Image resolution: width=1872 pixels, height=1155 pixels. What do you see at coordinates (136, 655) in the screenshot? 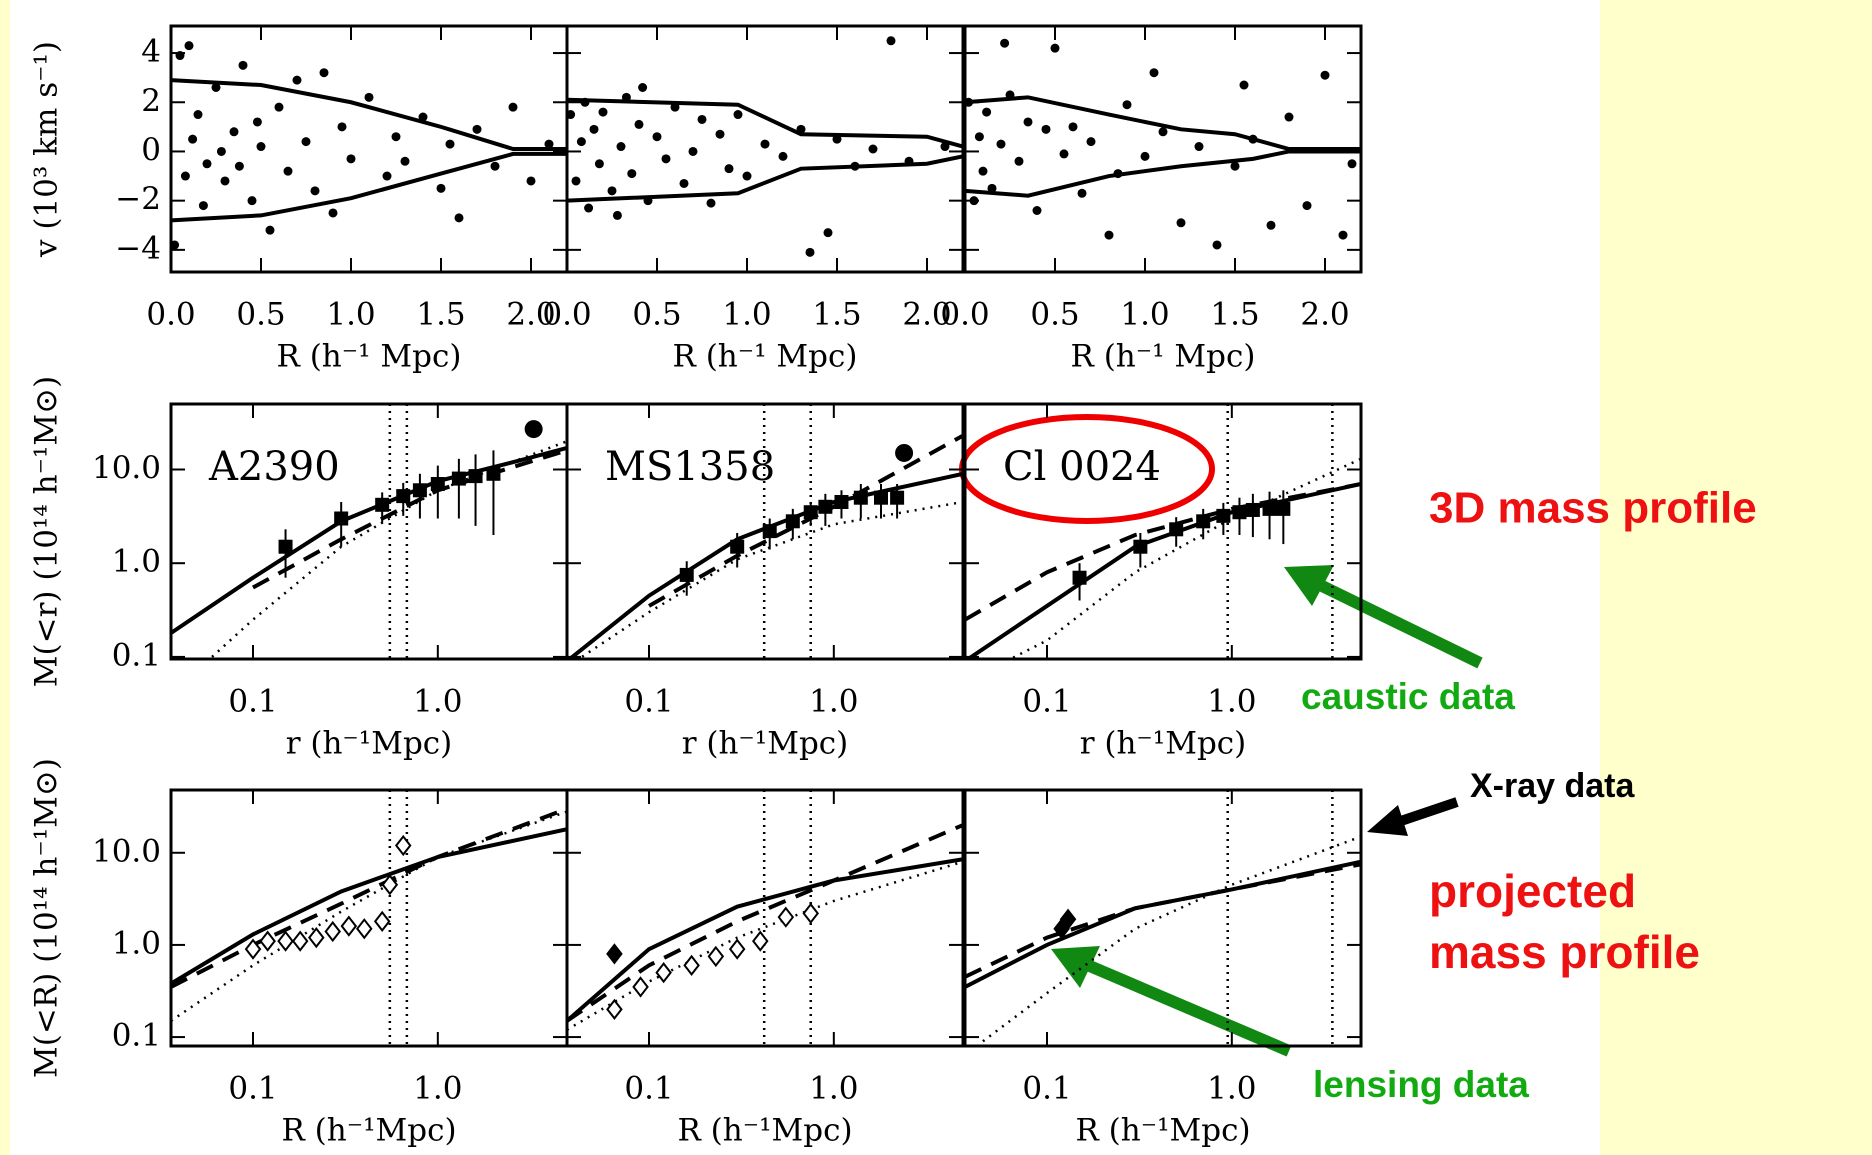
I see `y-tick-label: 0.1` at bounding box center [136, 655].